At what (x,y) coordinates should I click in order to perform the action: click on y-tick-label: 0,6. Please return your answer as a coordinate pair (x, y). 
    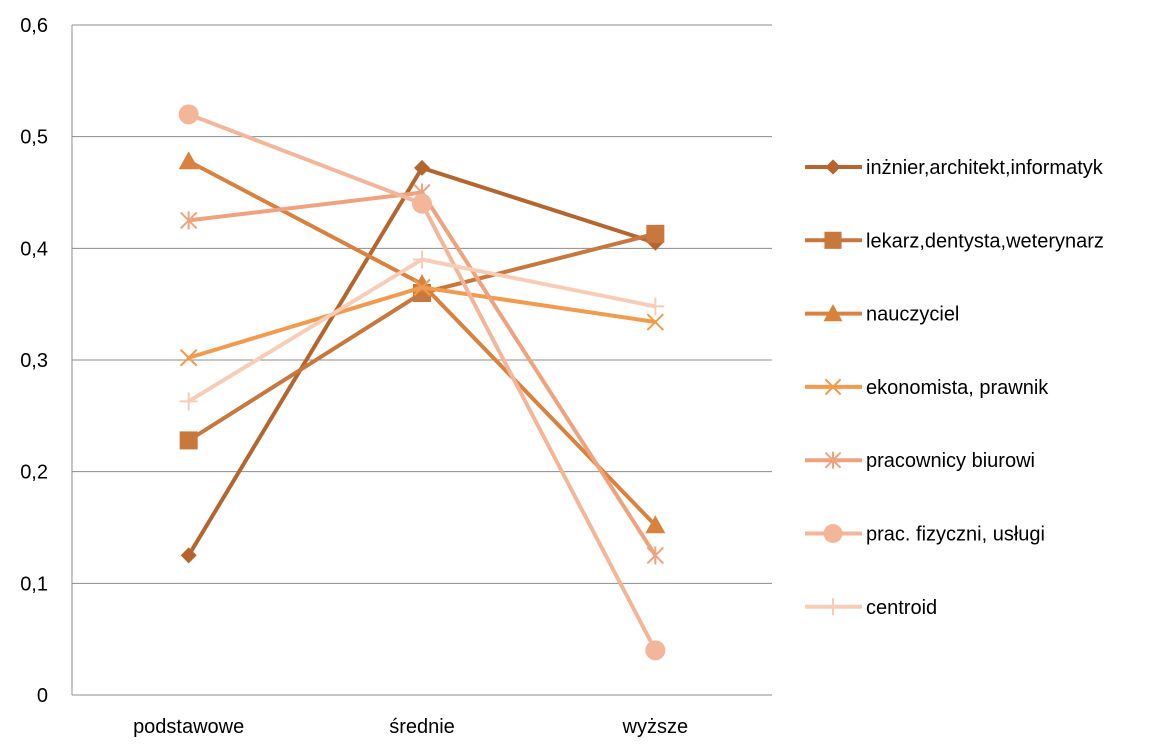
    Looking at the image, I should click on (34, 26).